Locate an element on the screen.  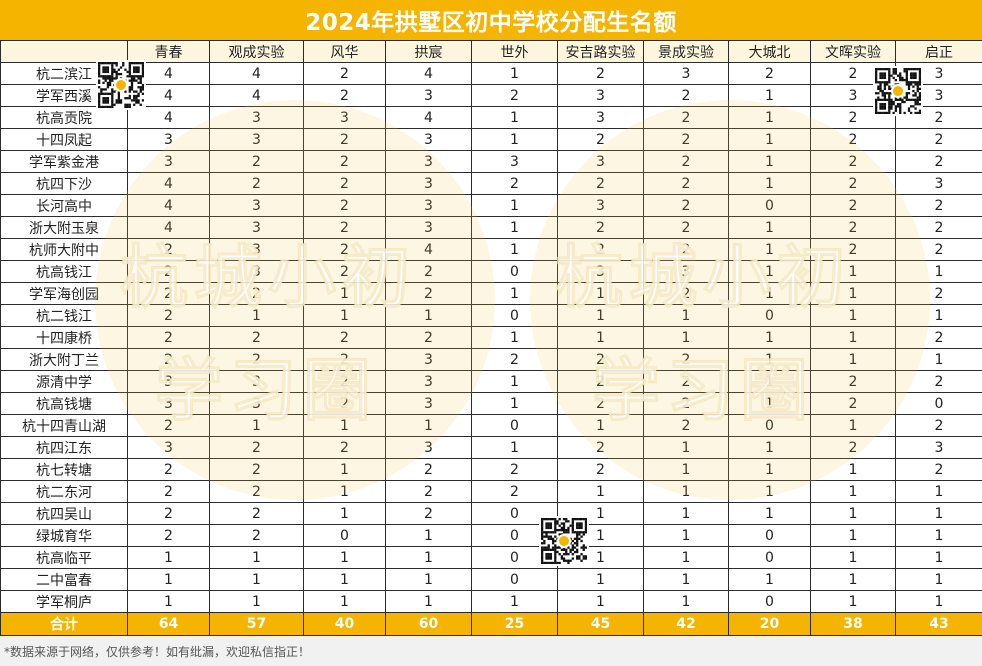
school-name: 浙大附玉泉 is located at coordinates (64, 227).